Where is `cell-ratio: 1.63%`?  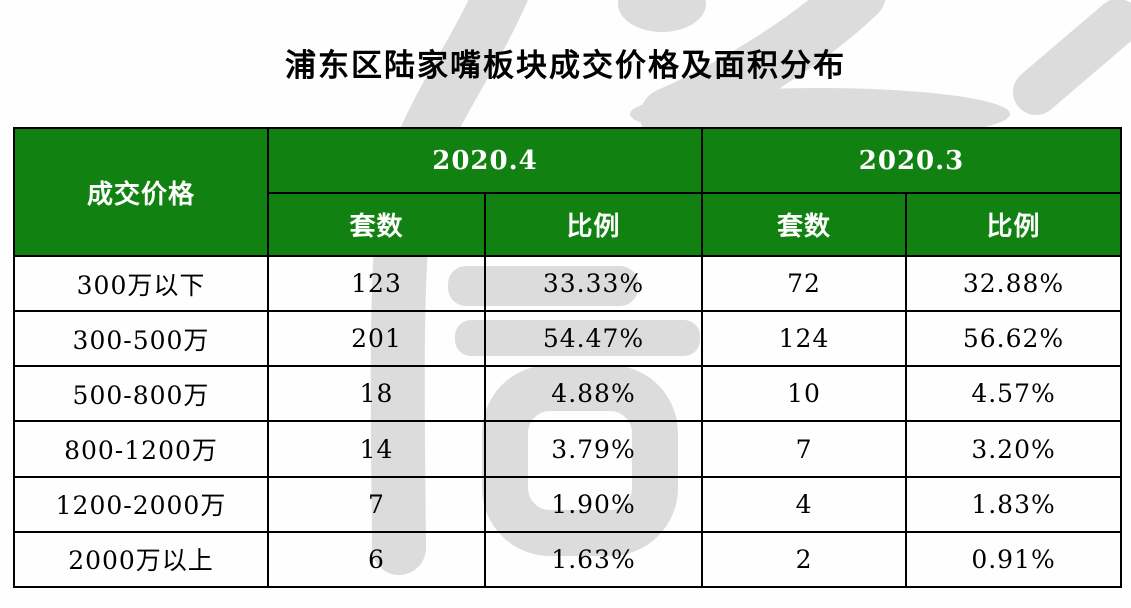
cell-ratio: 1.63% is located at coordinates (593, 559).